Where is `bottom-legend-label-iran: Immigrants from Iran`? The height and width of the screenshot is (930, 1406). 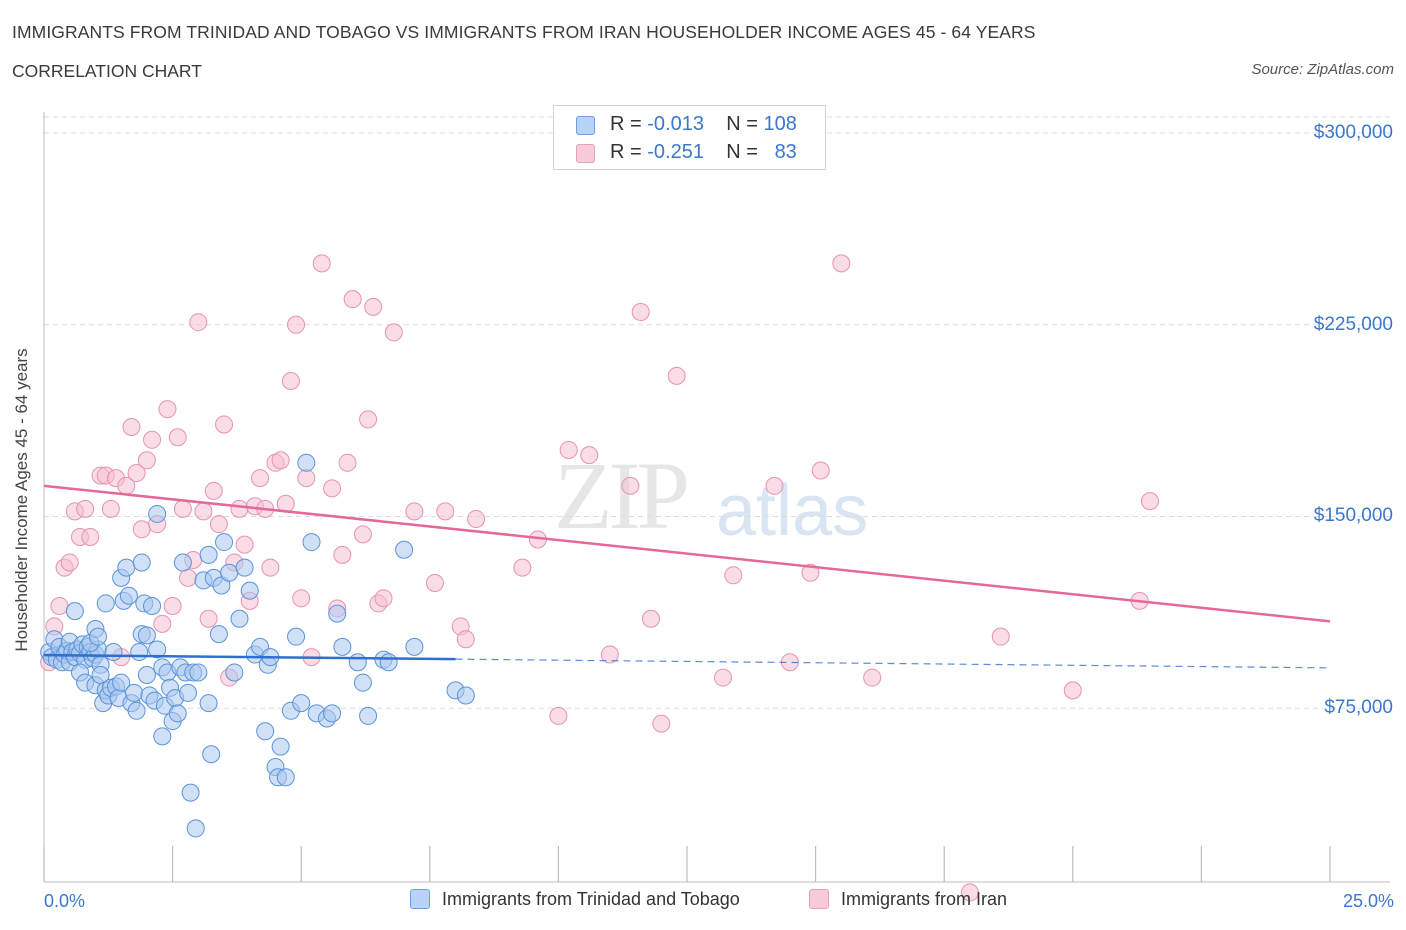
bottom-legend-label-iran: Immigrants from Iran is located at coordinates (924, 899).